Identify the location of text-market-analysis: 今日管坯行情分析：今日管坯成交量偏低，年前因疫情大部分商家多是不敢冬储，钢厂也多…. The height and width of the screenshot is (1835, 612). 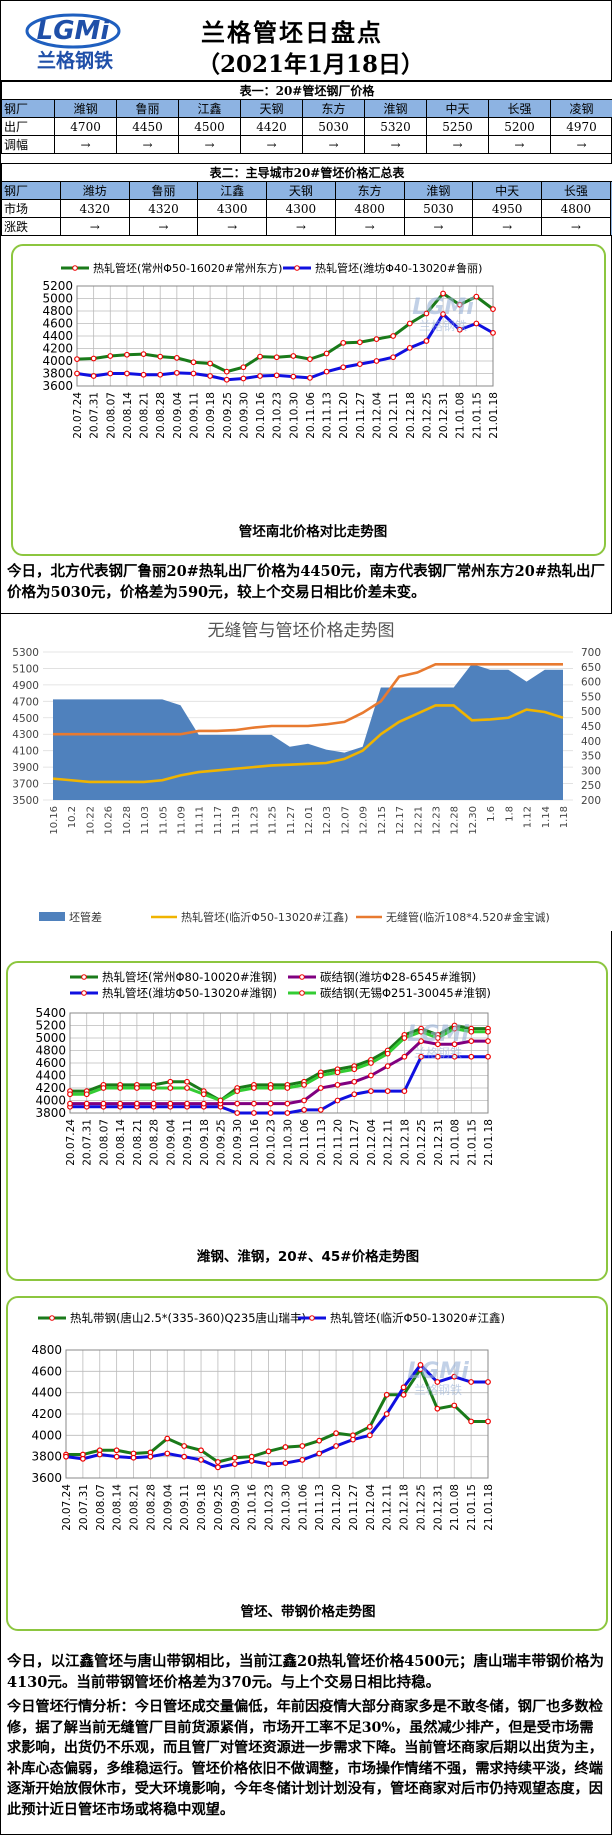
(305, 1758).